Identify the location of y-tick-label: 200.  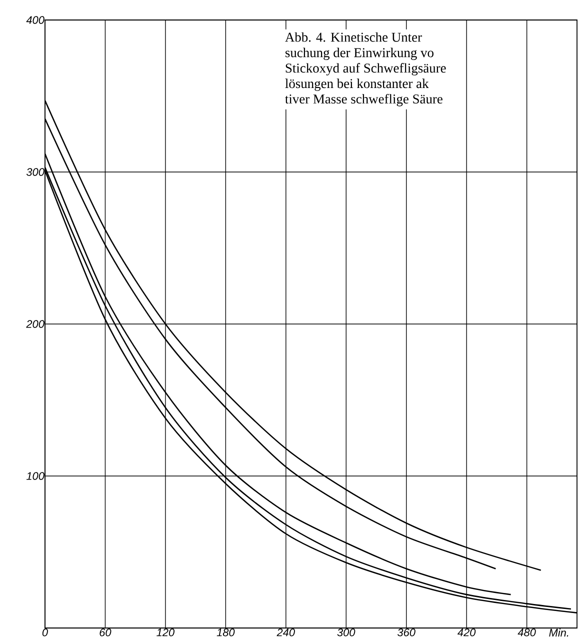
(35, 324).